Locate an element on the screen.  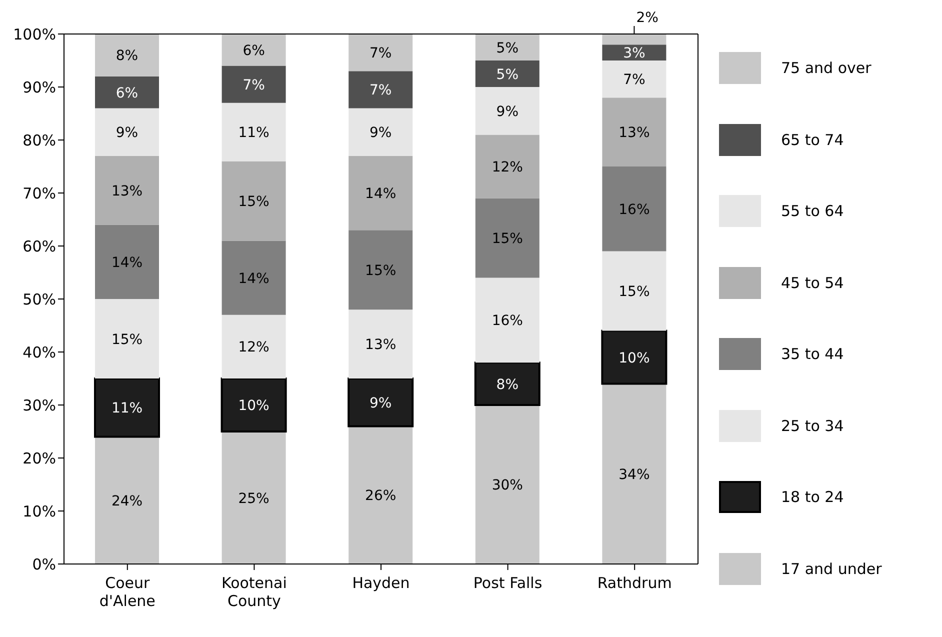
legend-label: 35 to 44 is located at coordinates (812, 354).